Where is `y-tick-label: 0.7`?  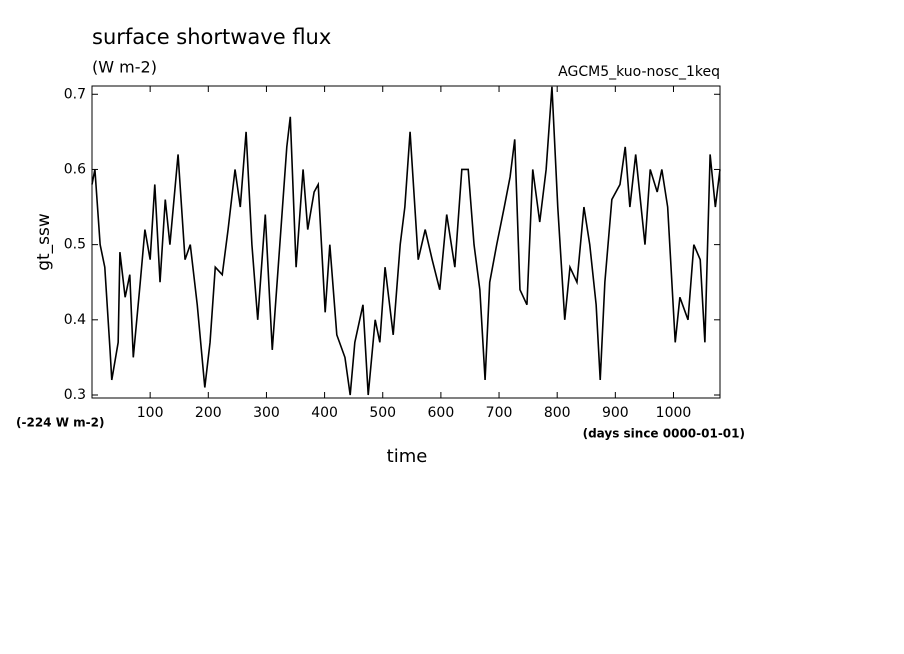
y-tick-label: 0.7 is located at coordinates (75, 94).